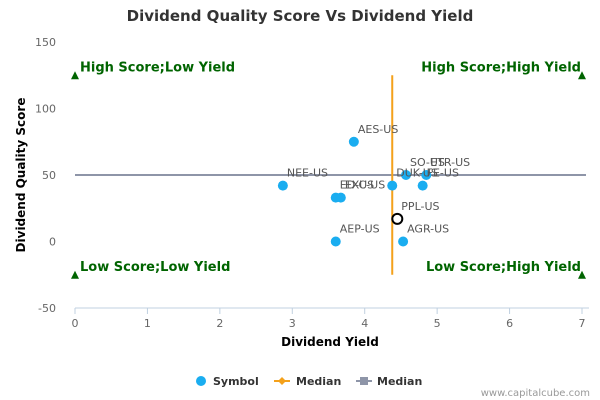 The width and height of the screenshot is (600, 400). Describe the element at coordinates (75, 323) in the screenshot. I see `x-tick-label: 0` at that location.